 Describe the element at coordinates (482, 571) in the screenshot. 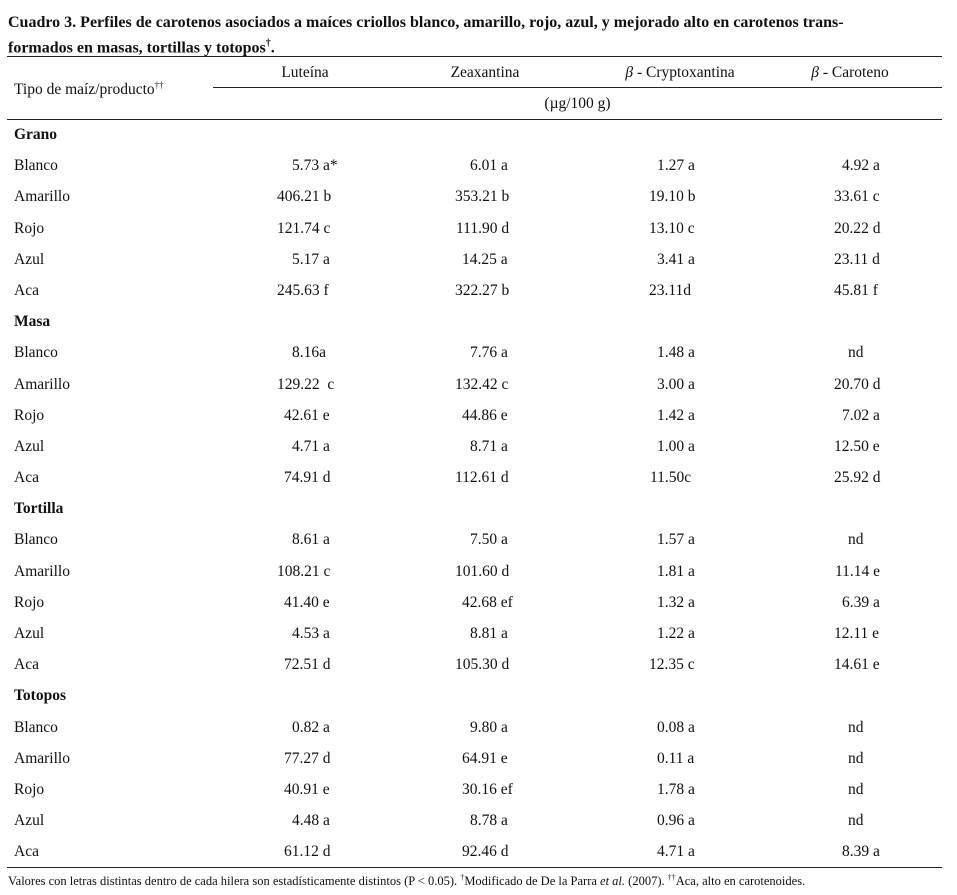

I see `cell-zeaxantina: 101.60 d` at that location.